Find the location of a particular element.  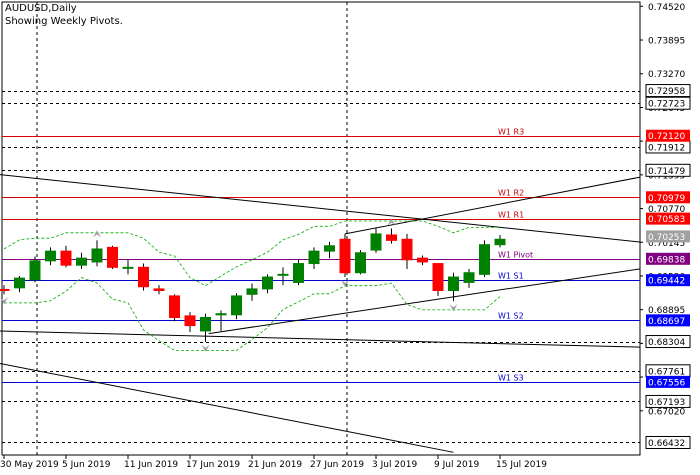

chart-symbol-title: AUDUSD,Daily is located at coordinates (41, 8).